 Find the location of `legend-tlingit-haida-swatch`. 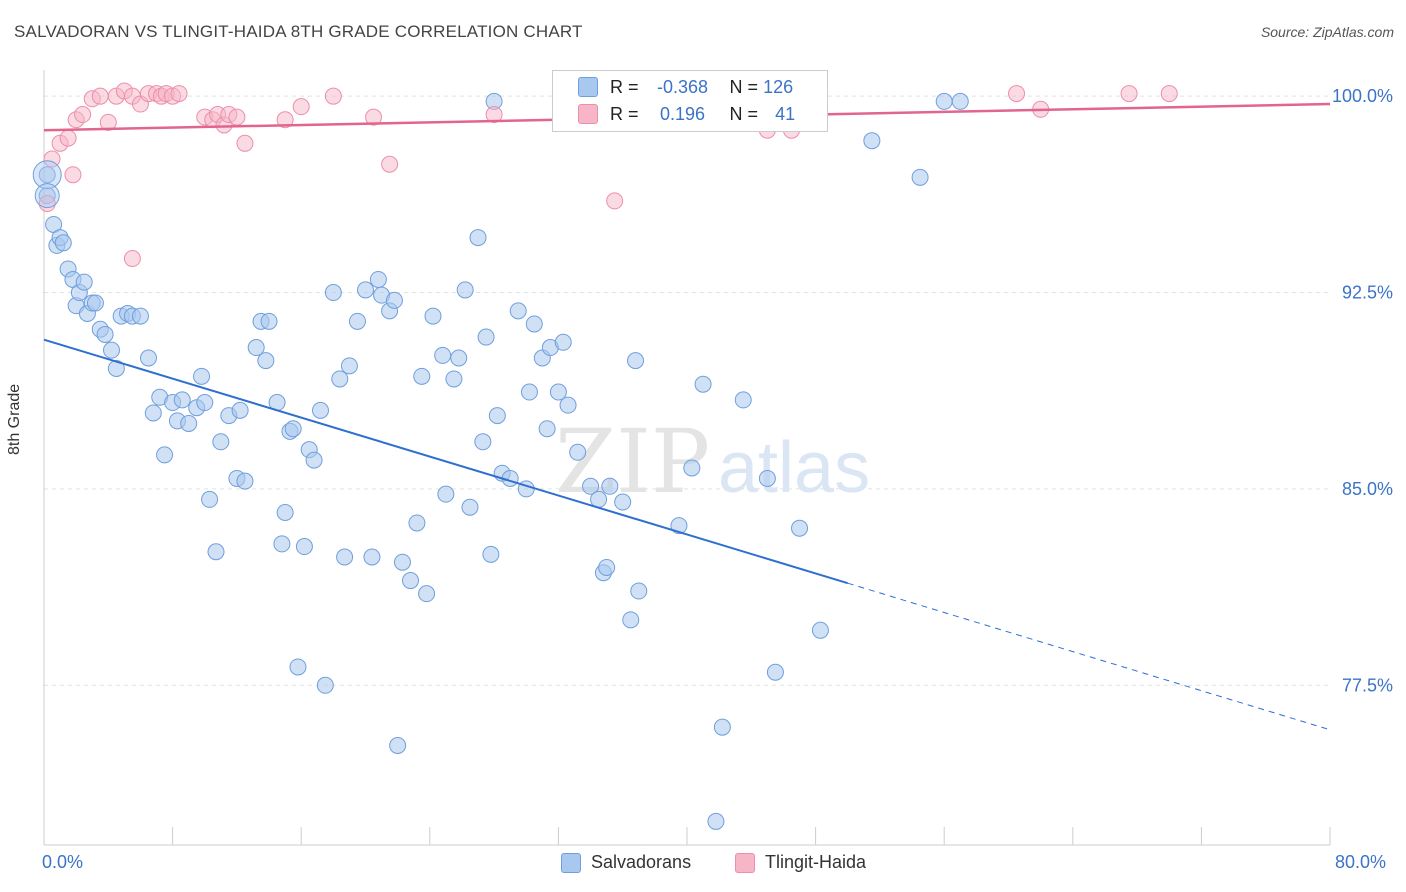

legend-tlingit-haida-swatch is located at coordinates (745, 862).